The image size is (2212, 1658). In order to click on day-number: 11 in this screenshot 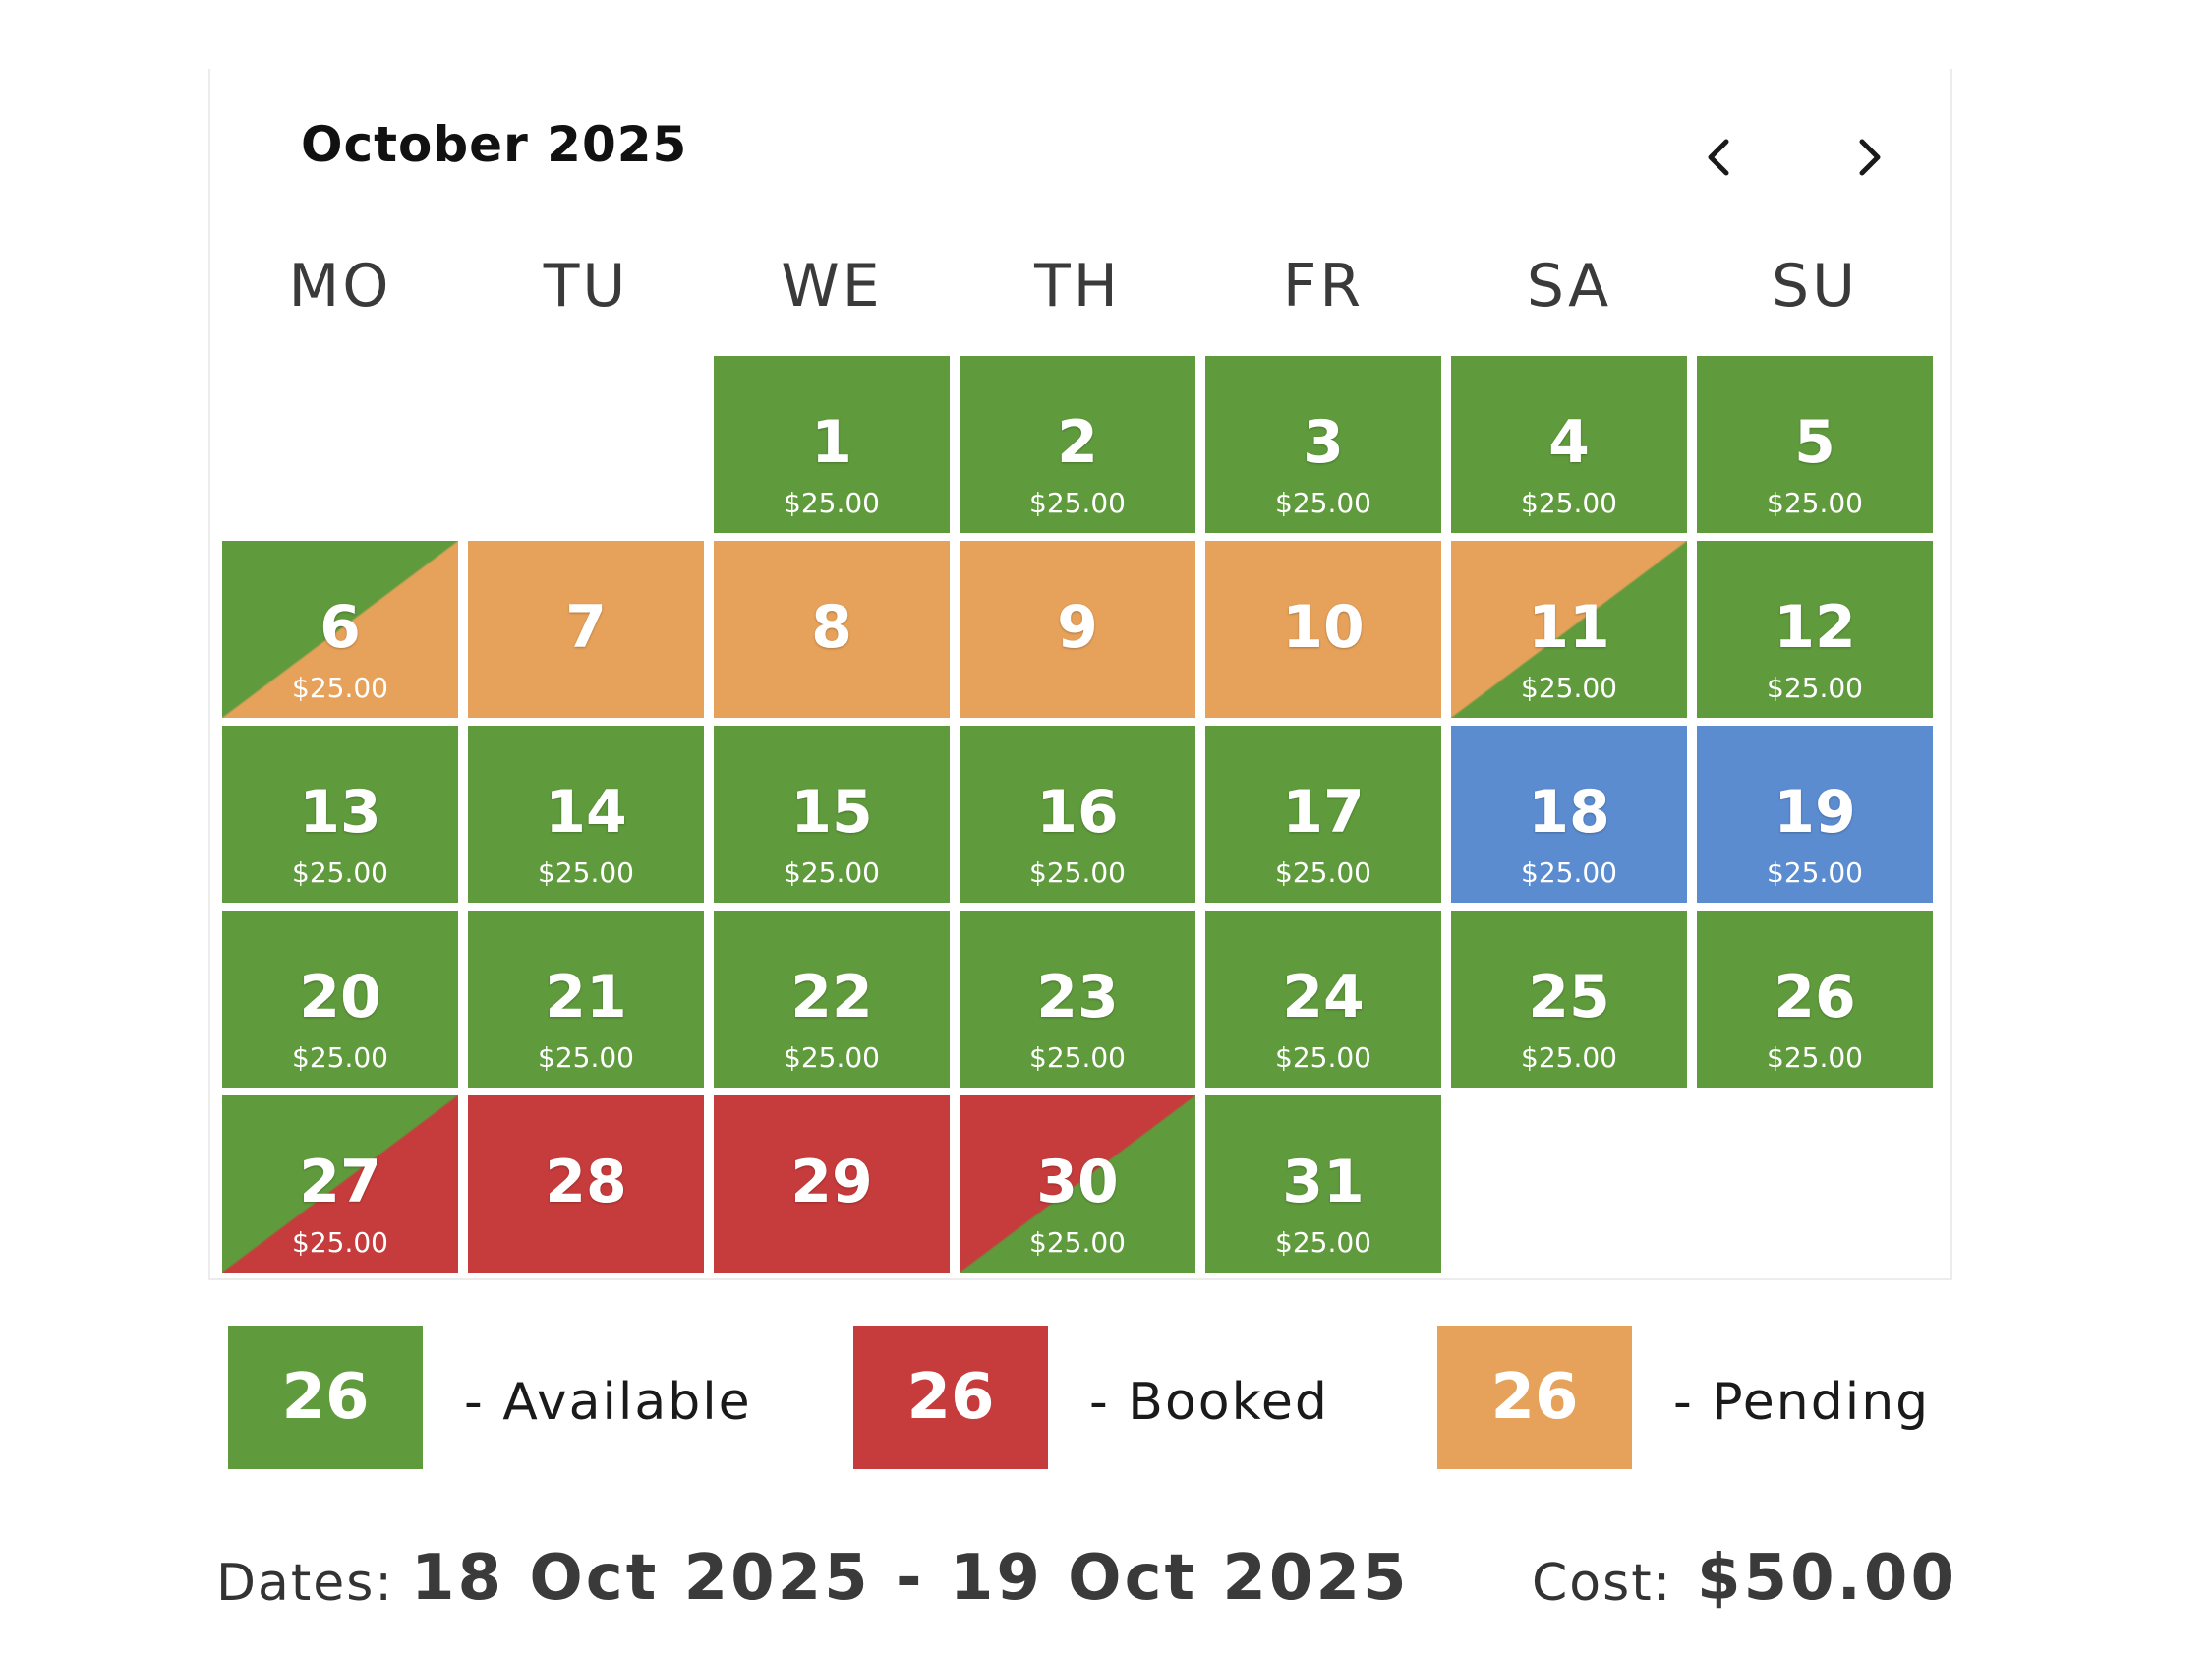, I will do `click(1569, 627)`.